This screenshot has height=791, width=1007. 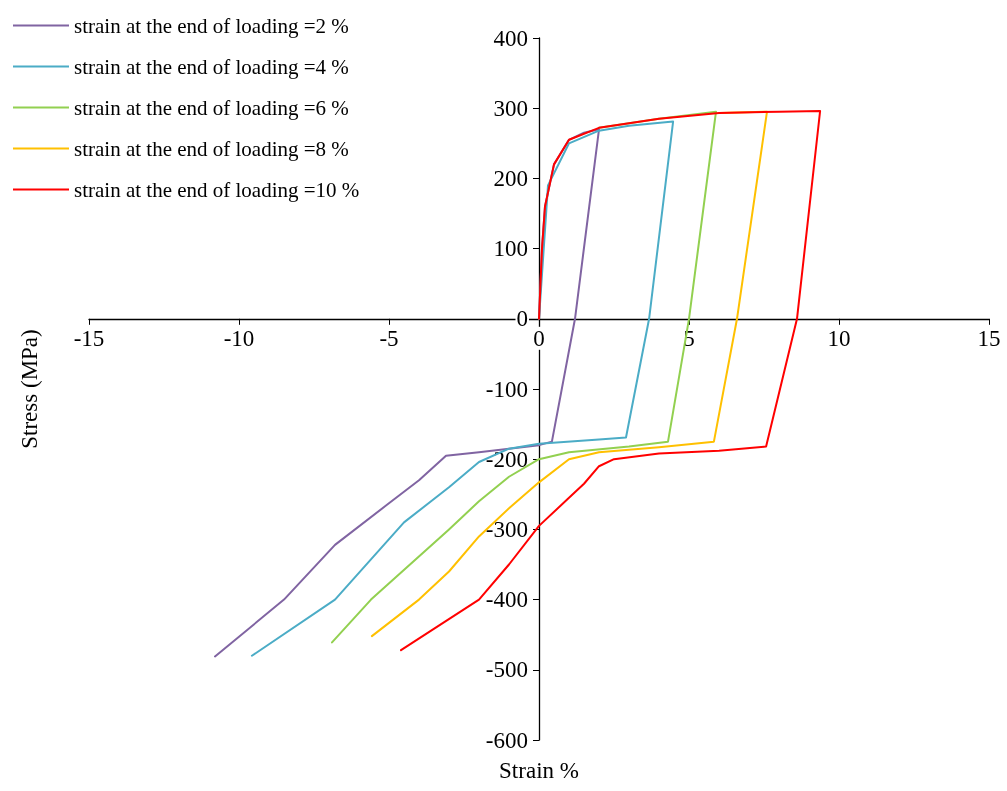 What do you see at coordinates (510, 108) in the screenshot?
I see `y-tick-label: 300` at bounding box center [510, 108].